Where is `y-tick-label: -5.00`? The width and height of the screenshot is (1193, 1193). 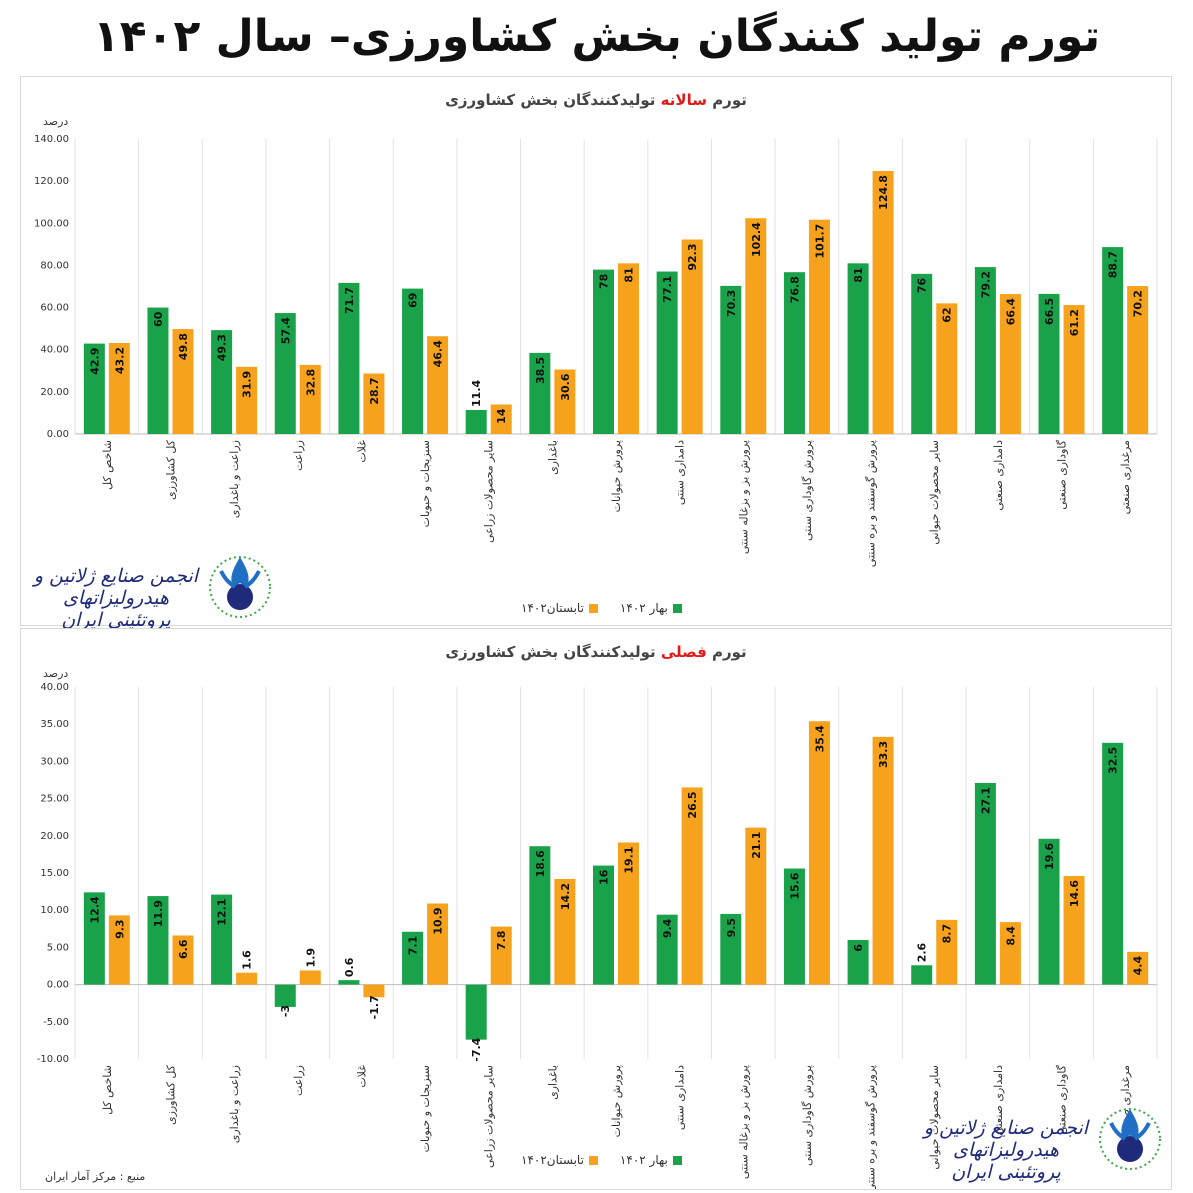 y-tick-label: -5.00 is located at coordinates (56, 1022).